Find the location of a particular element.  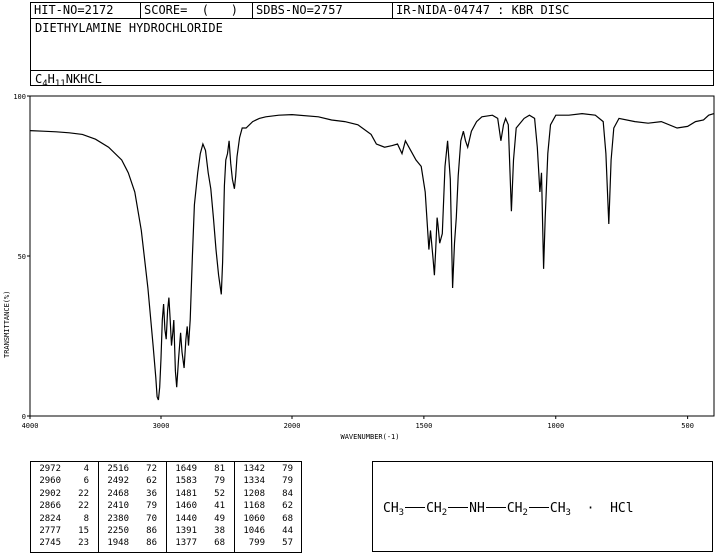

peak-intensity: 70 is located at coordinates (151, 518).